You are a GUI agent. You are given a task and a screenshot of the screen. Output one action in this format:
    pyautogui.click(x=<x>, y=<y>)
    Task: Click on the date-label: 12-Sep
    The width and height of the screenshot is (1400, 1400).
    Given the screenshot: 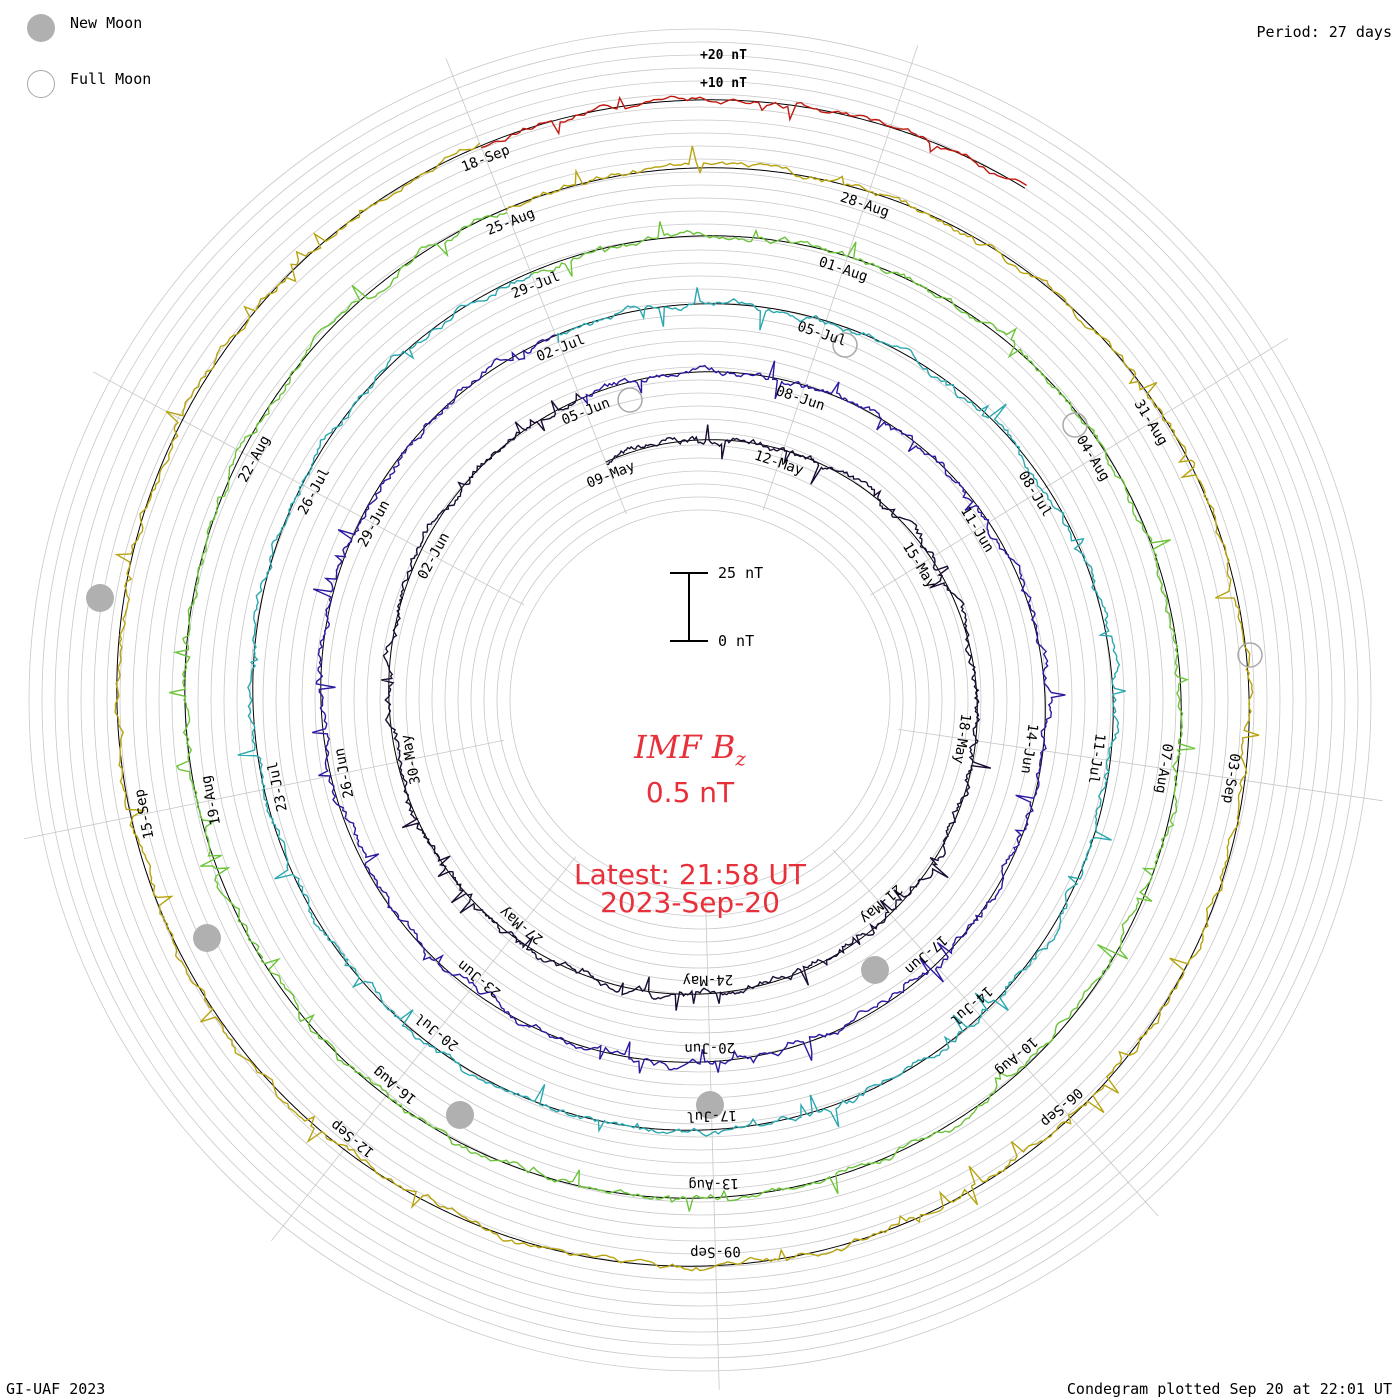 What is the action you would take?
    pyautogui.click(x=353, y=1138)
    